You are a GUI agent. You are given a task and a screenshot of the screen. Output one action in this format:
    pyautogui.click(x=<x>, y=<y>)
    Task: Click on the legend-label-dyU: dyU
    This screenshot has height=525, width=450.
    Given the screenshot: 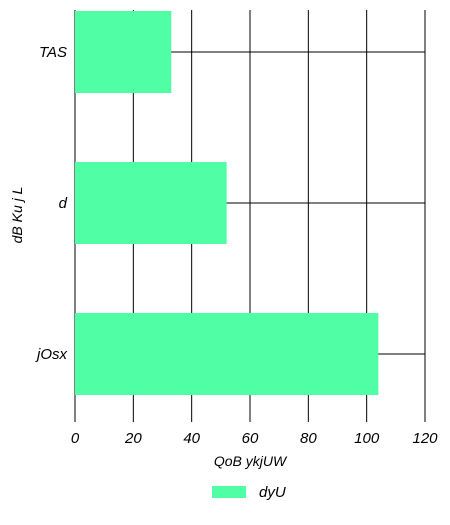 What is the action you would take?
    pyautogui.click(x=272, y=492)
    